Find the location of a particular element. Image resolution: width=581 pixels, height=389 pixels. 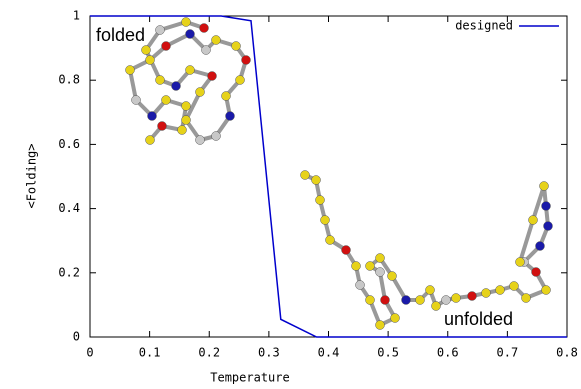

y-tick-label: 0 is located at coordinates (76, 337).